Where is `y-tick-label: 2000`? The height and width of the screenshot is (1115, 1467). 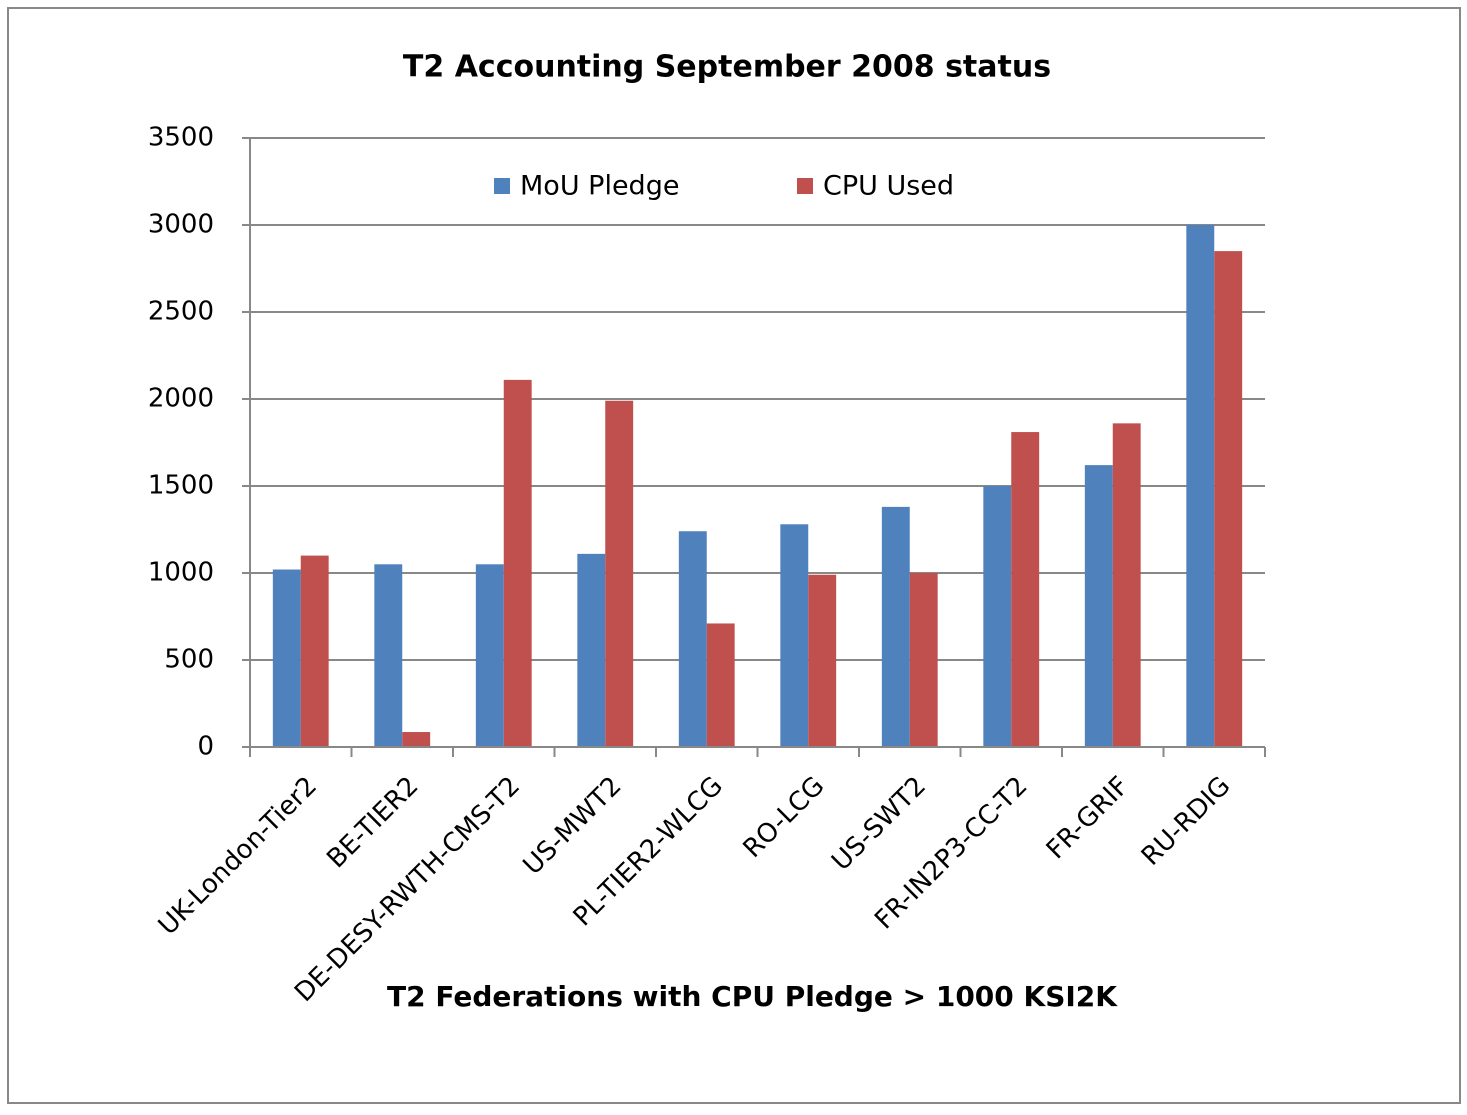 y-tick-label: 2000 is located at coordinates (181, 399).